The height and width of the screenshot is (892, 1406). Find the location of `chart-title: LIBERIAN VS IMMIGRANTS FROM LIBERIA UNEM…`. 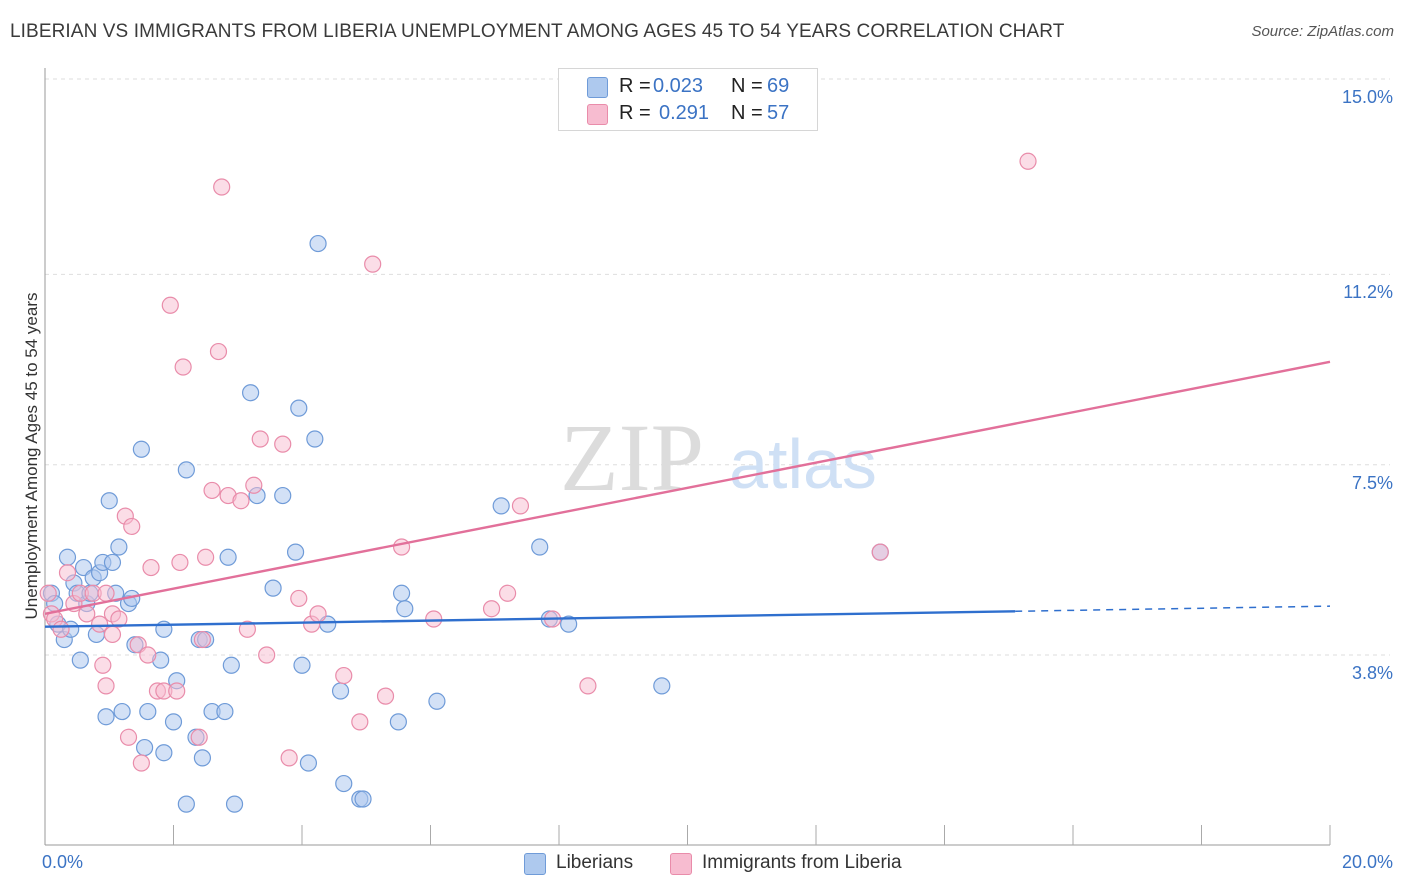

chart-title: LIBERIAN VS IMMIGRANTS FROM LIBERIA UNEM… is located at coordinates (537, 31).